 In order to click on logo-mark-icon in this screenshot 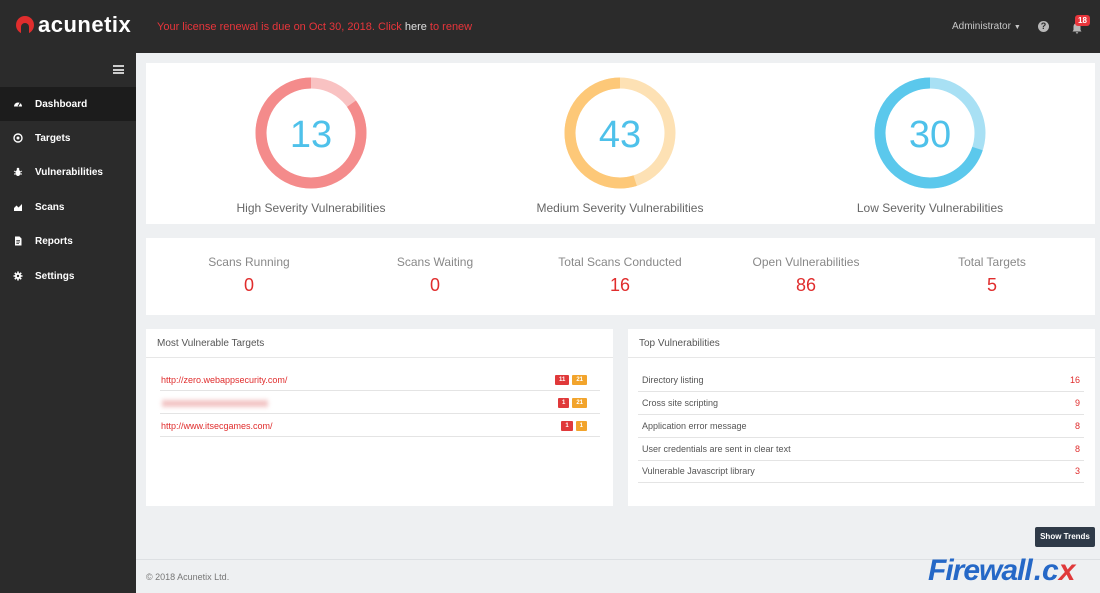, I will do `click(25, 25)`.